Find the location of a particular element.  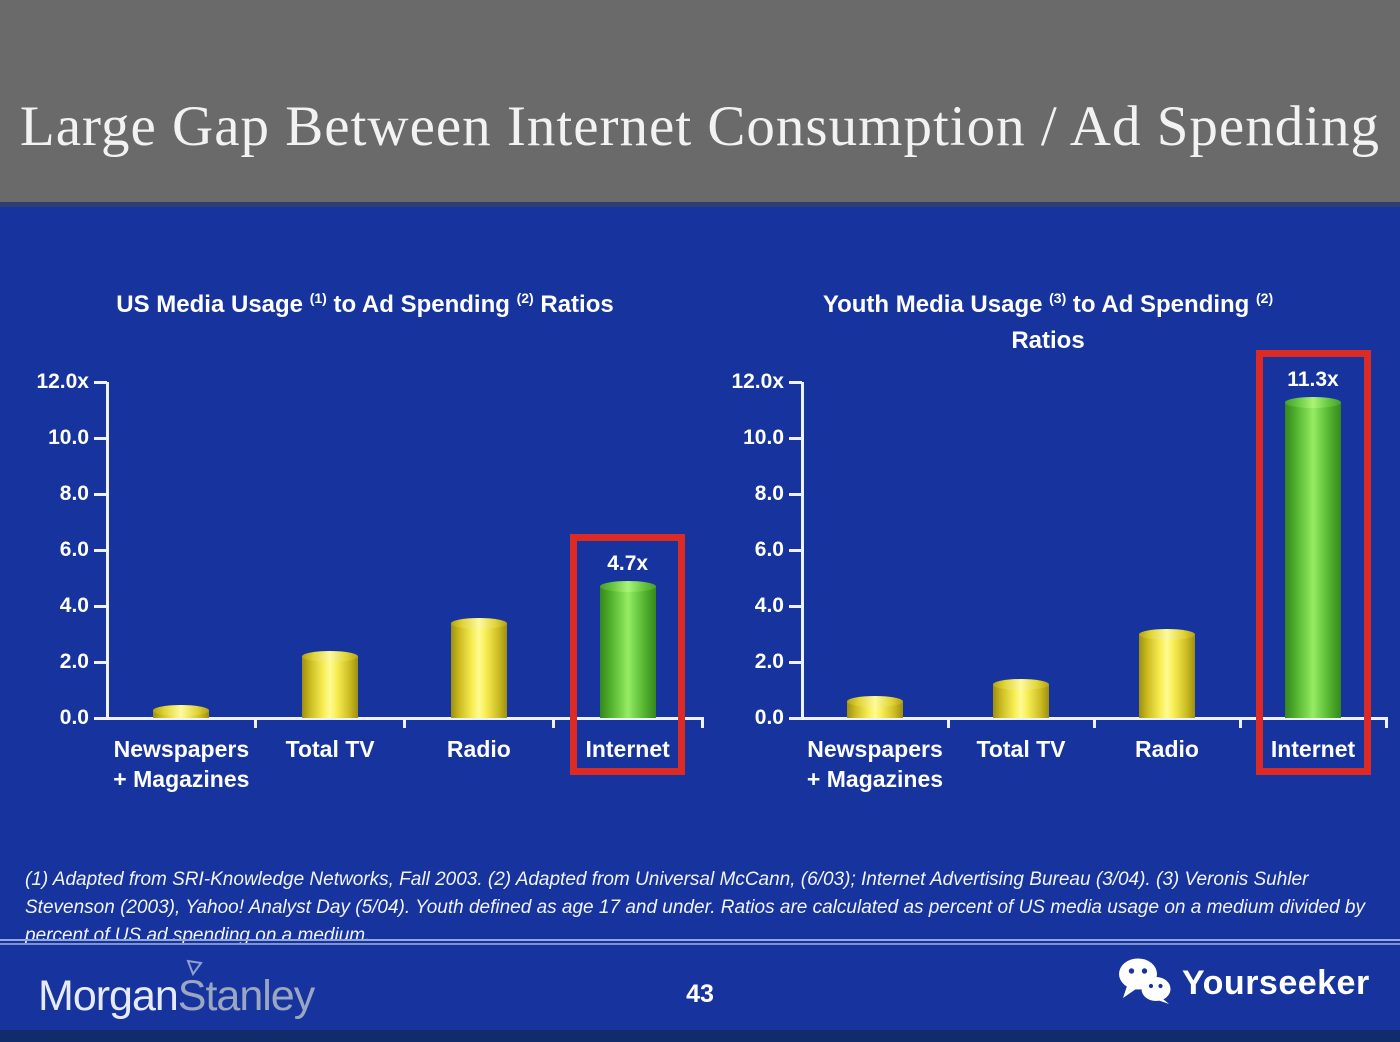

category-label-line: Total TV is located at coordinates (330, 749).